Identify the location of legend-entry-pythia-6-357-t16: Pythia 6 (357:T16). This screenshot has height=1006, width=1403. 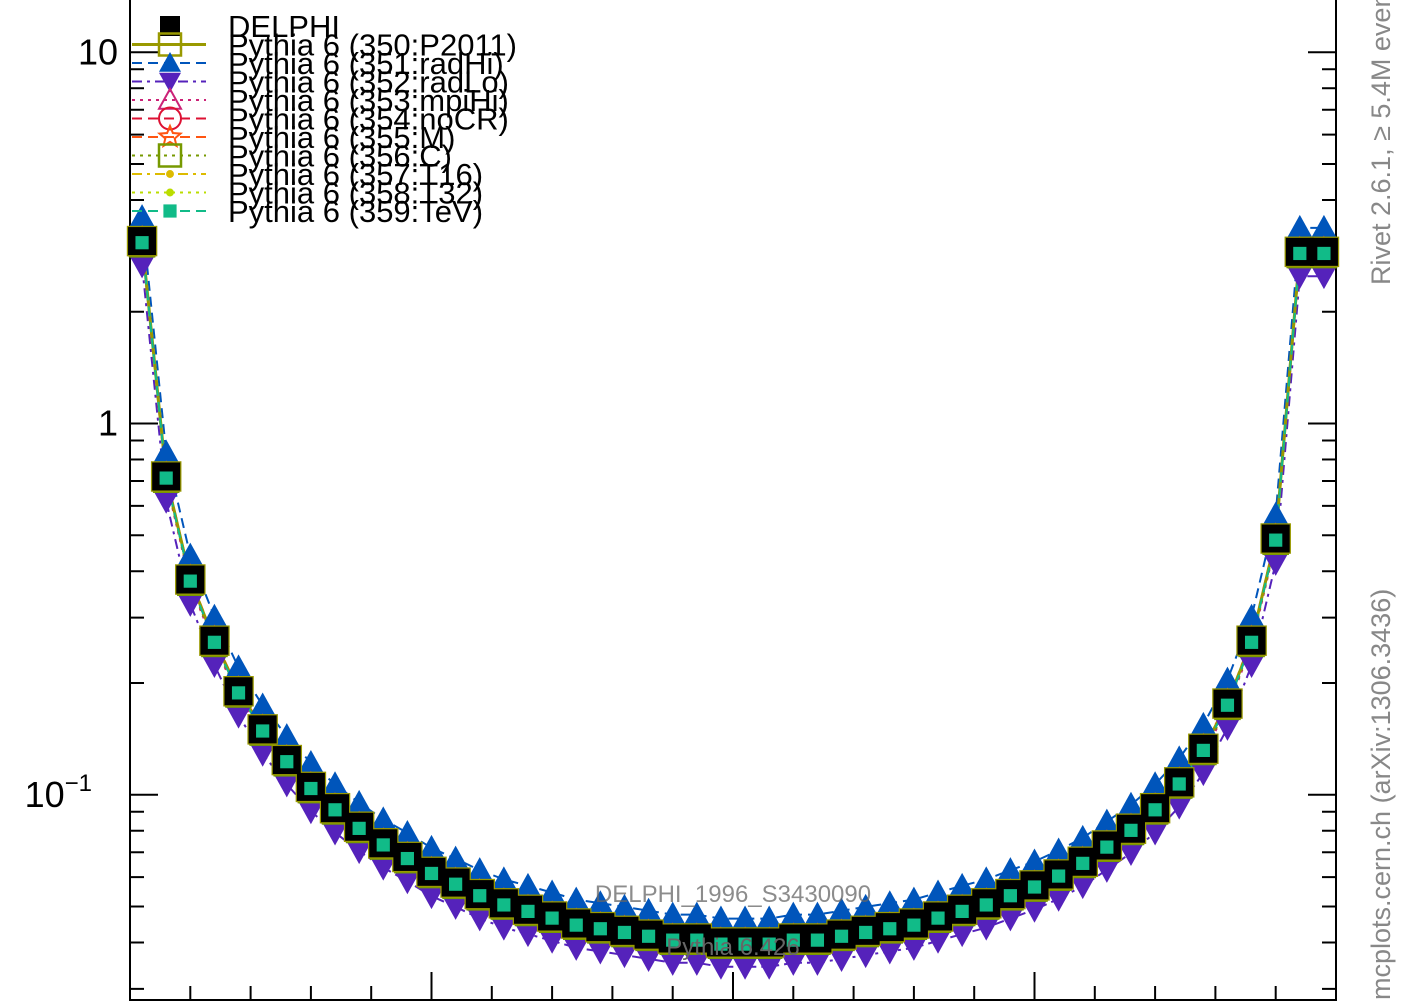
(307, 174).